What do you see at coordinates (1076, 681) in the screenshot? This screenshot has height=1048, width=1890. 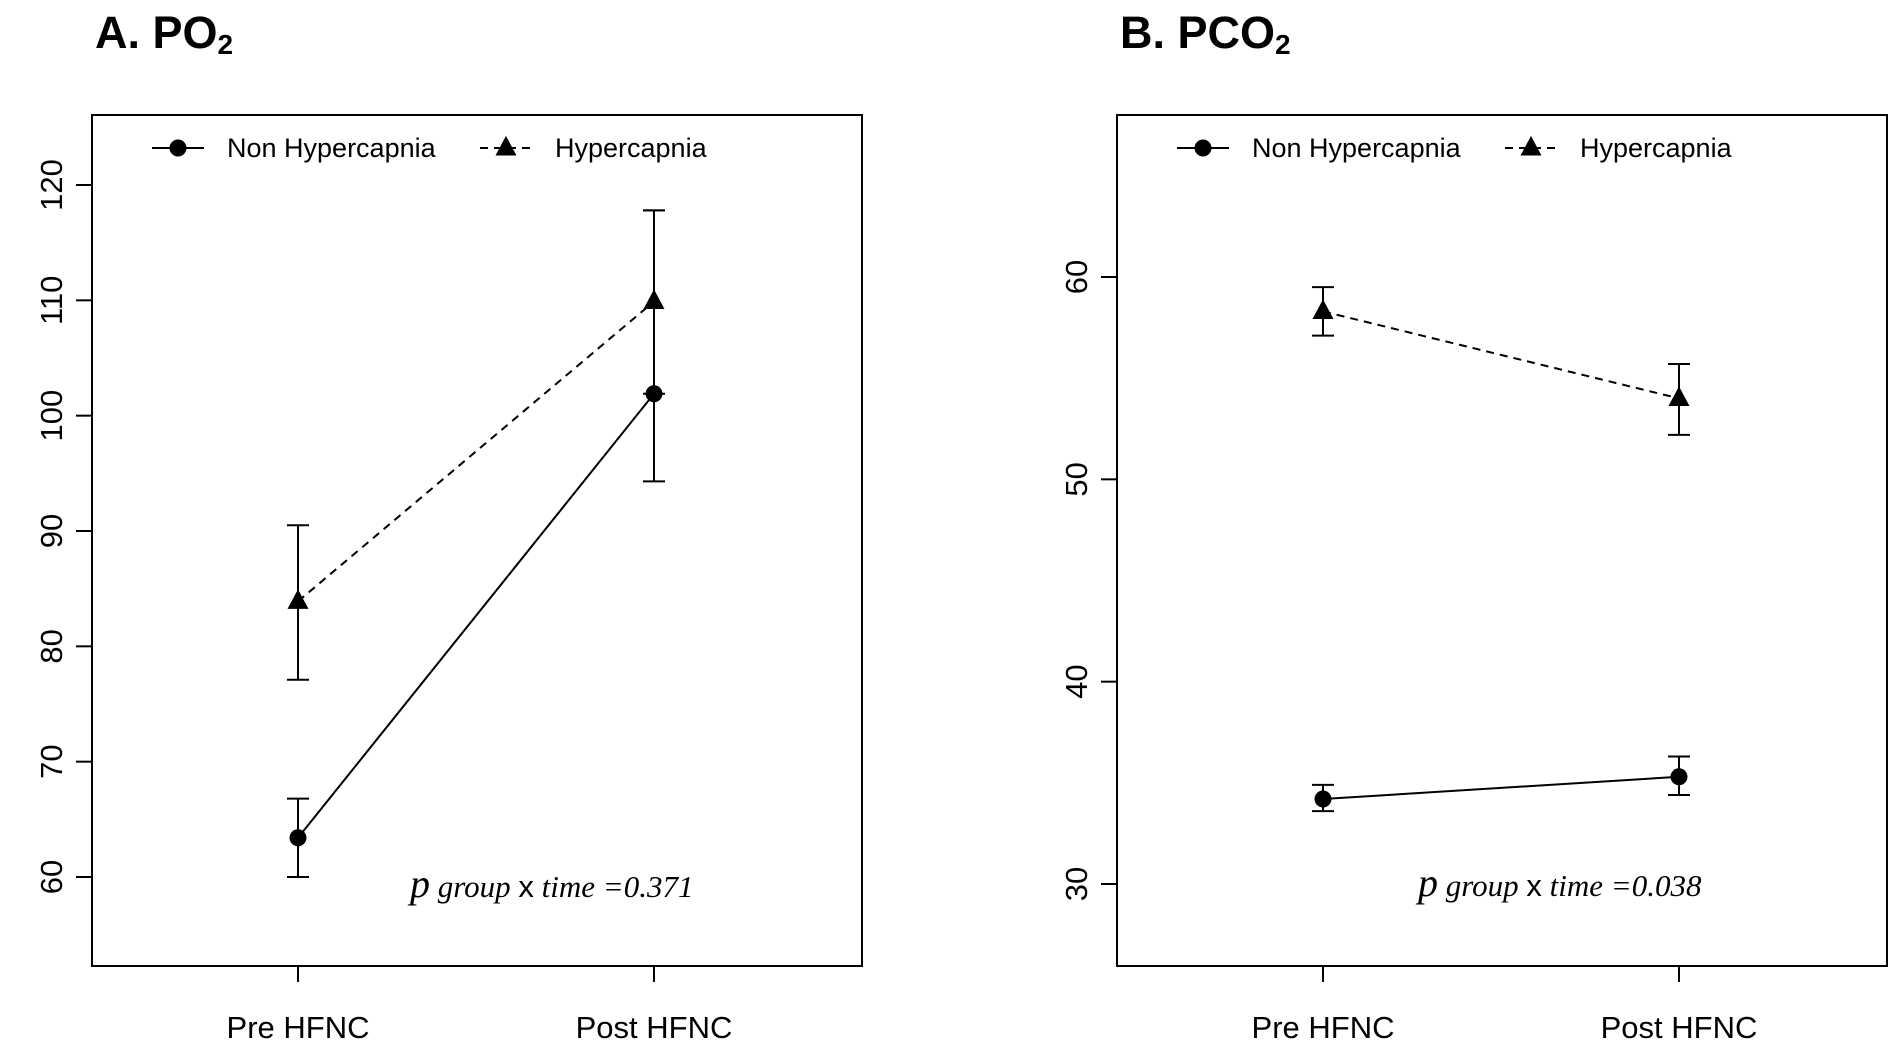 I see `y-tick-label: 40` at bounding box center [1076, 681].